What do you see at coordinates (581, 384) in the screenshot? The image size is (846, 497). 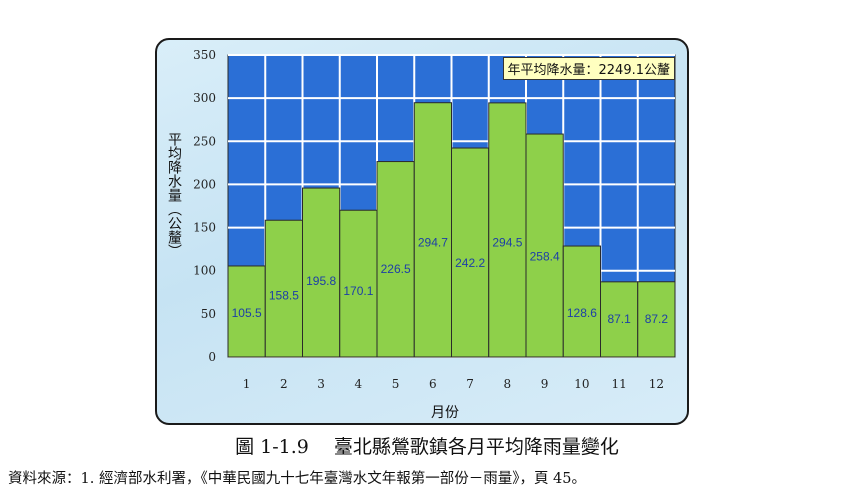 I see `x-tick-label: 10` at bounding box center [581, 384].